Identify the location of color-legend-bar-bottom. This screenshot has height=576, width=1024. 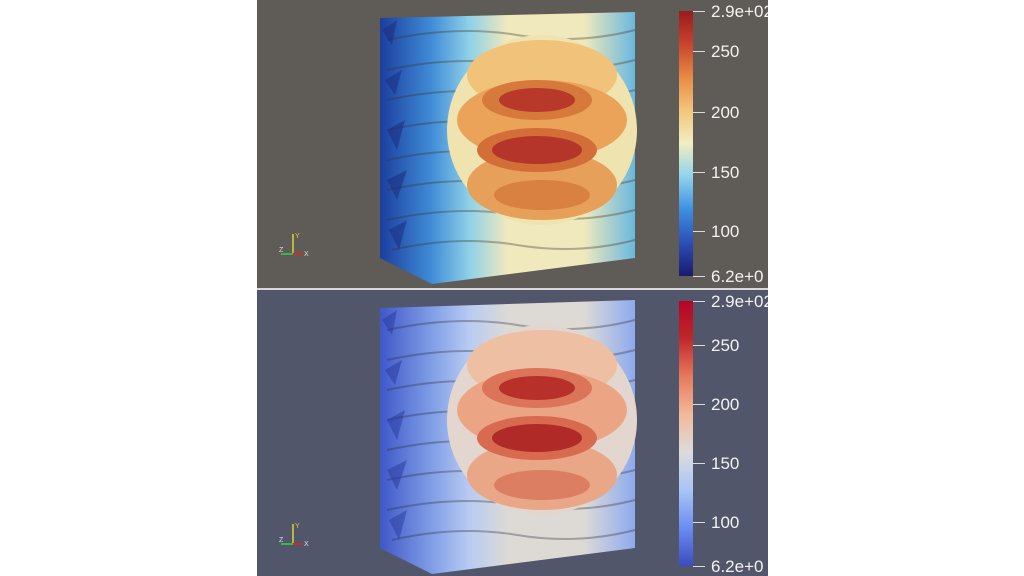
(686, 433).